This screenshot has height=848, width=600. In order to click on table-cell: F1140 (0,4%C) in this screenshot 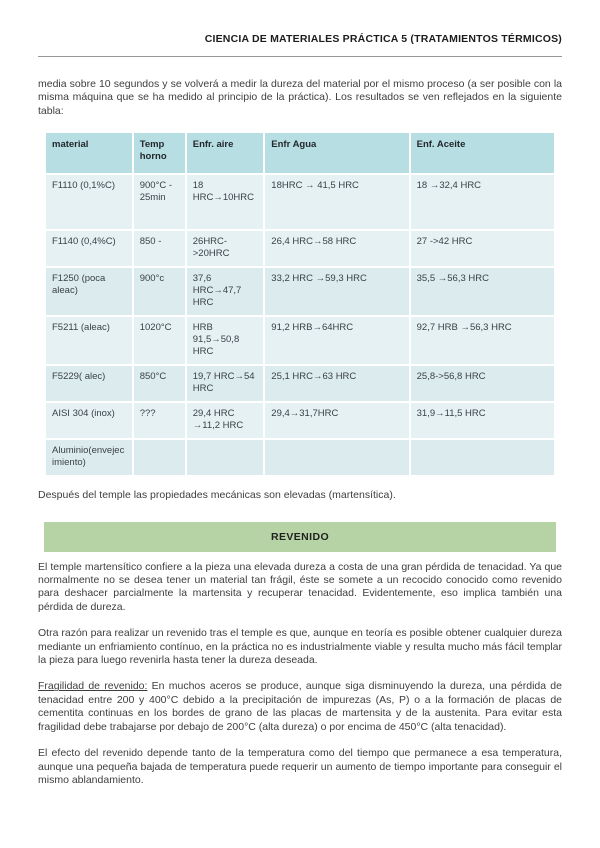, I will do `click(89, 249)`.